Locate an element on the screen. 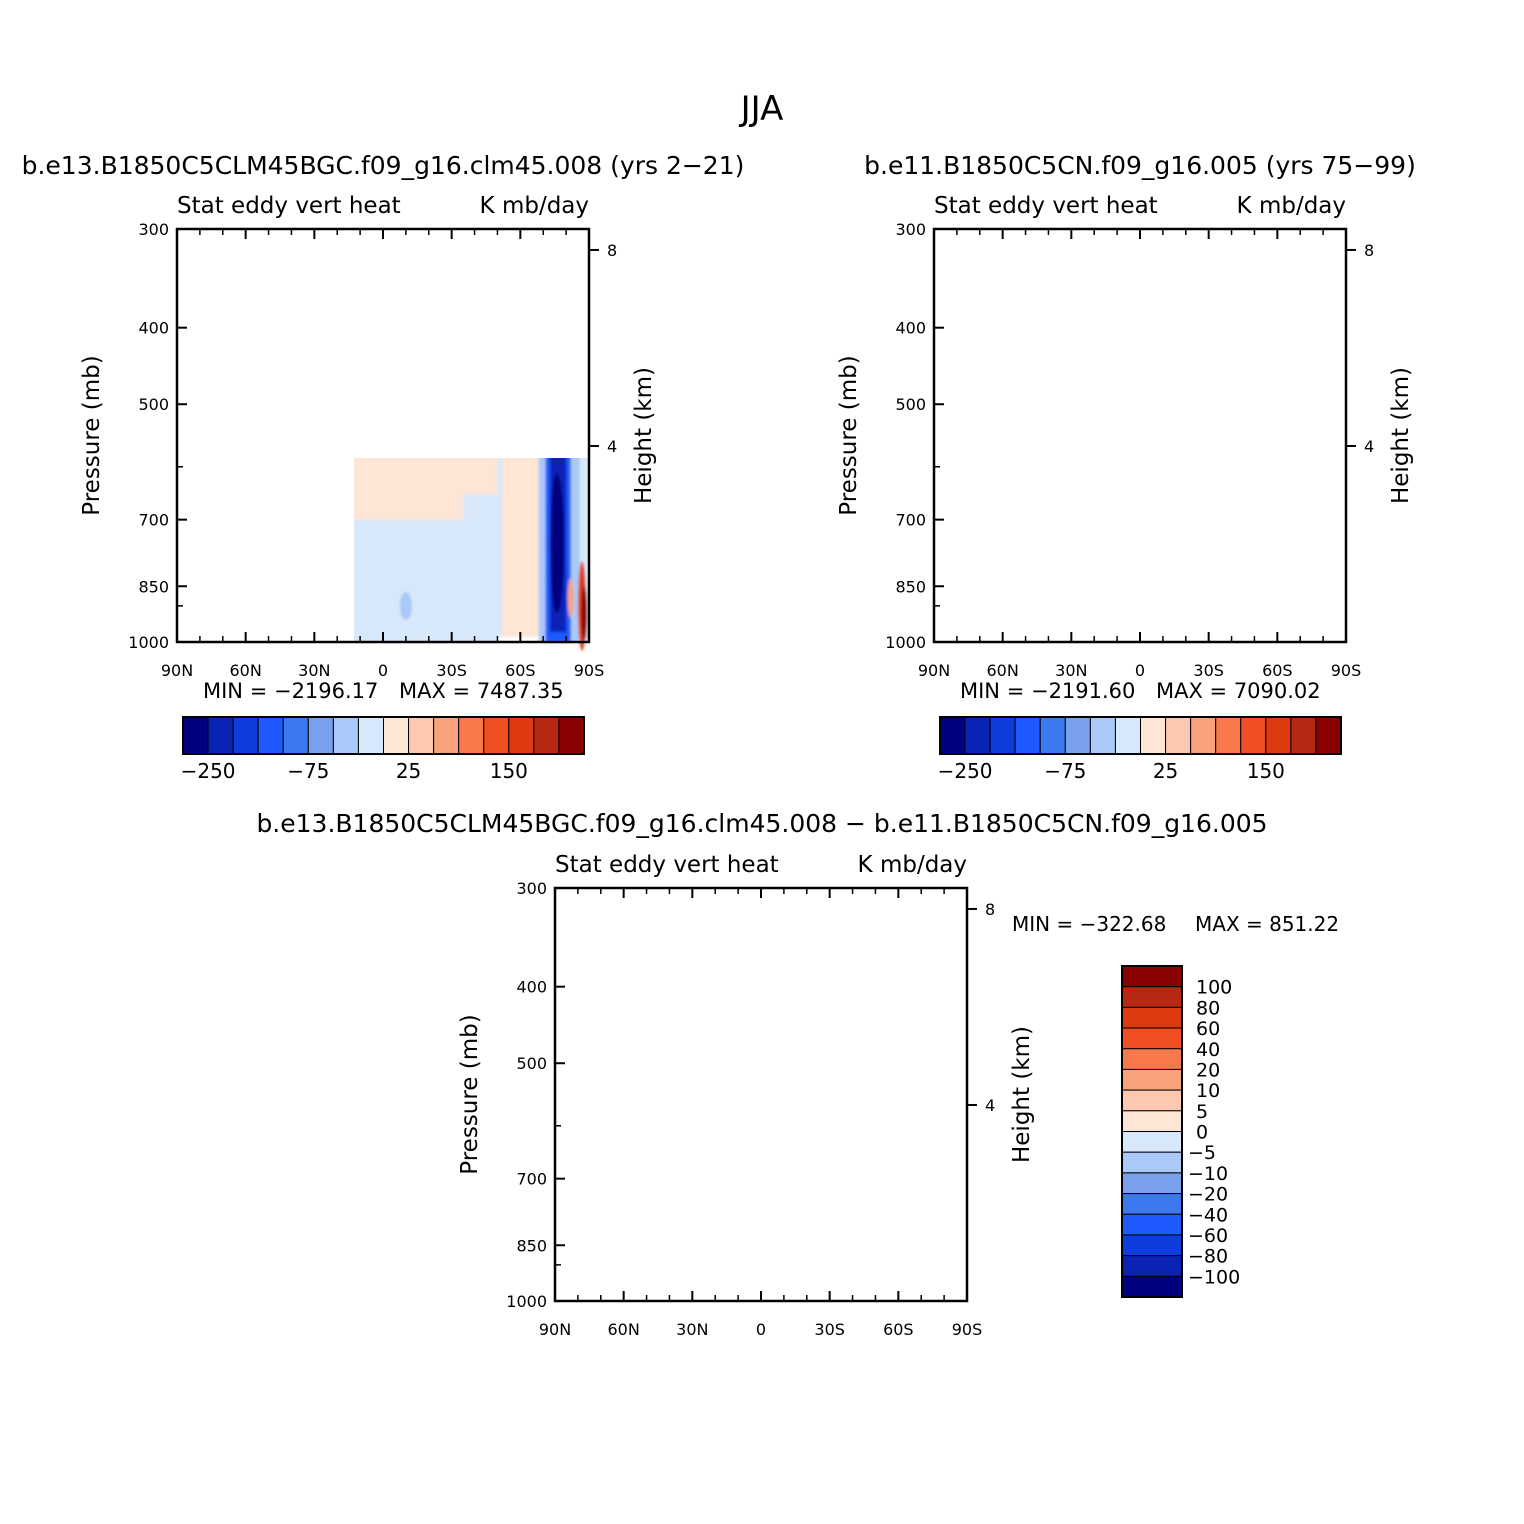 This screenshot has width=1524, height=1524. pressure-tick-label: 1000 is located at coordinates (905, 642).